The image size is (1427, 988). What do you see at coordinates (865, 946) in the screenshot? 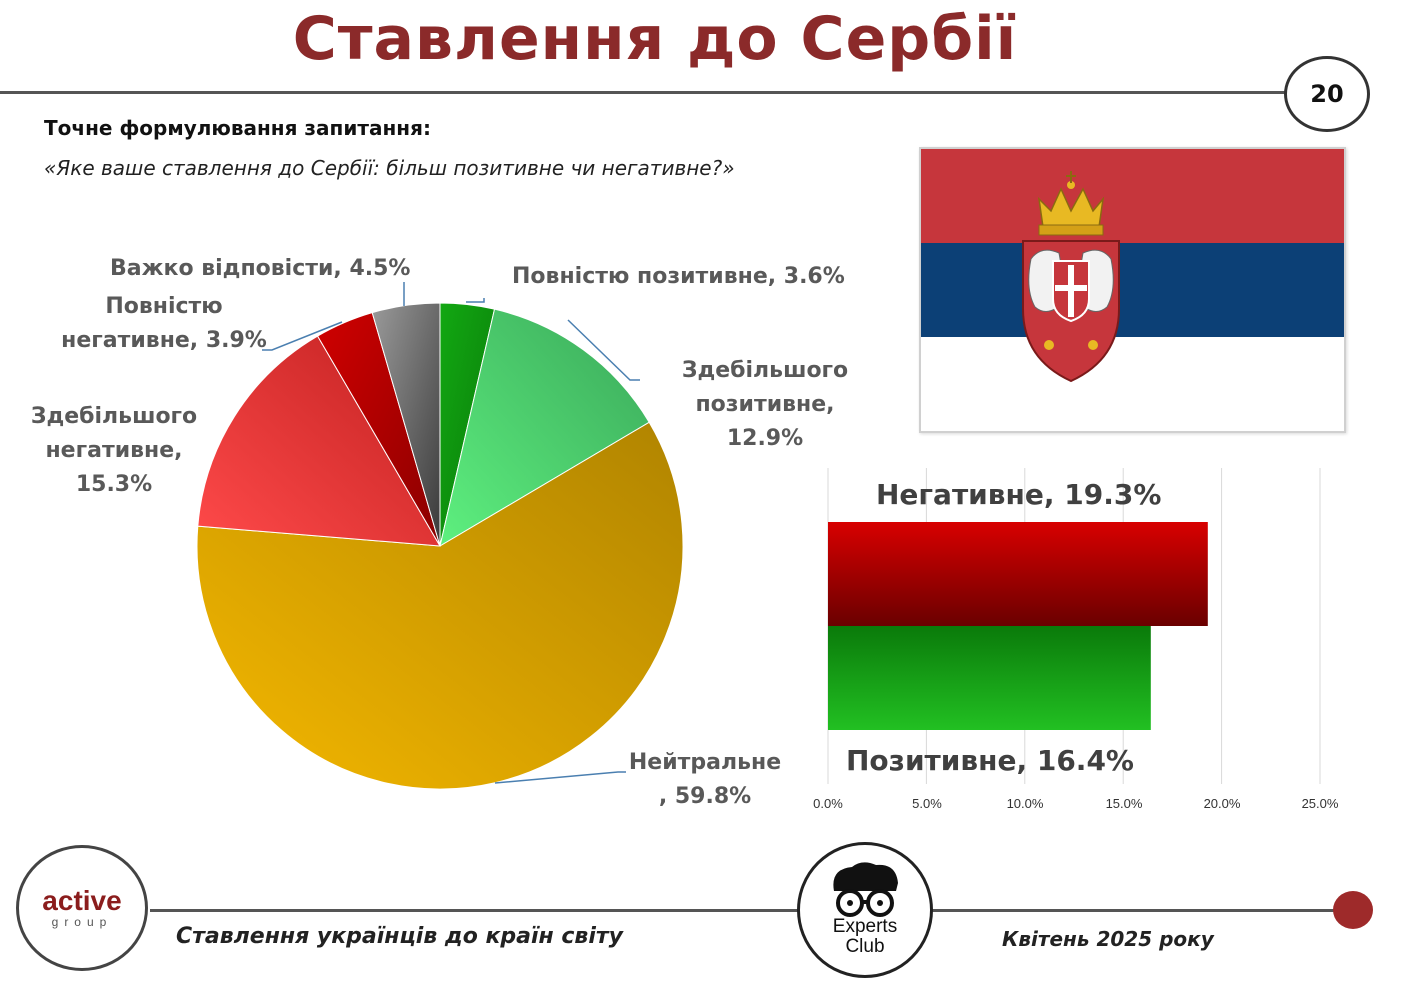
I see `logo-text-club: Club` at bounding box center [865, 946].